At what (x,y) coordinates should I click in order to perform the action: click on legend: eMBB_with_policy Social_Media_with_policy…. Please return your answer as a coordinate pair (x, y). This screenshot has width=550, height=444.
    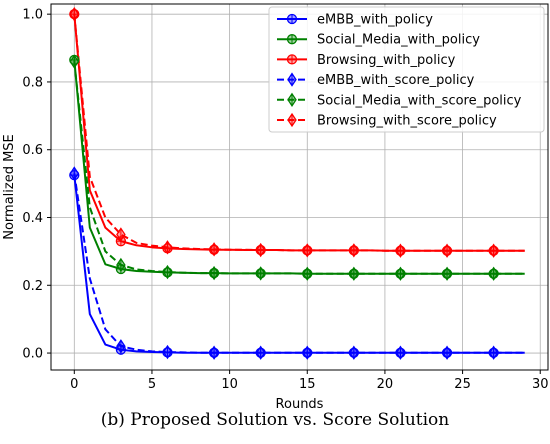
    Looking at the image, I should click on (406, 69).